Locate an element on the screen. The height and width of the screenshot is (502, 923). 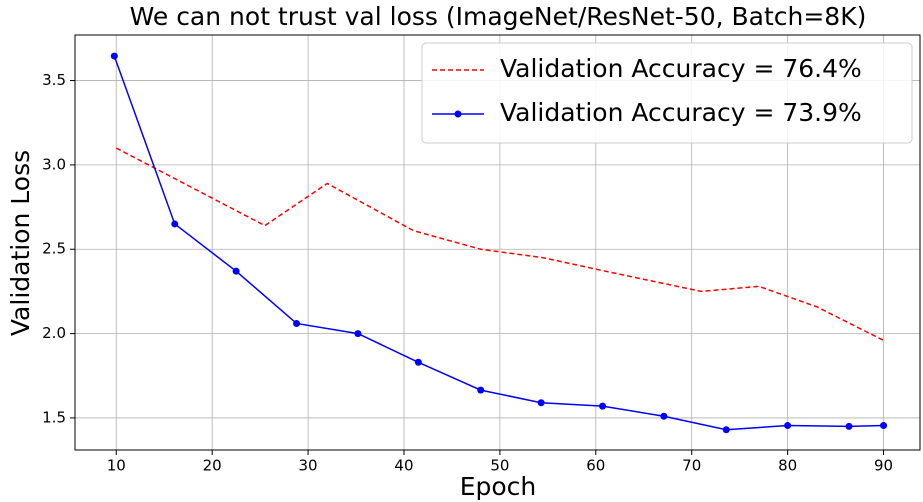
x-tick-label: 40 is located at coordinates (403, 466).